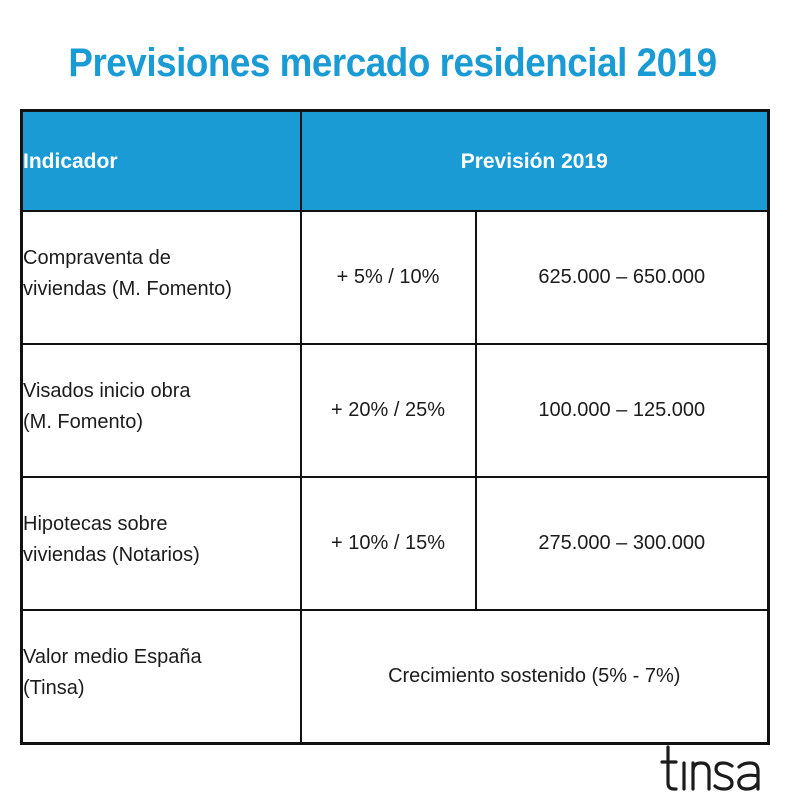 The image size is (785, 805). Describe the element at coordinates (161, 160) in the screenshot. I see `header-indicator: Indicador` at that location.